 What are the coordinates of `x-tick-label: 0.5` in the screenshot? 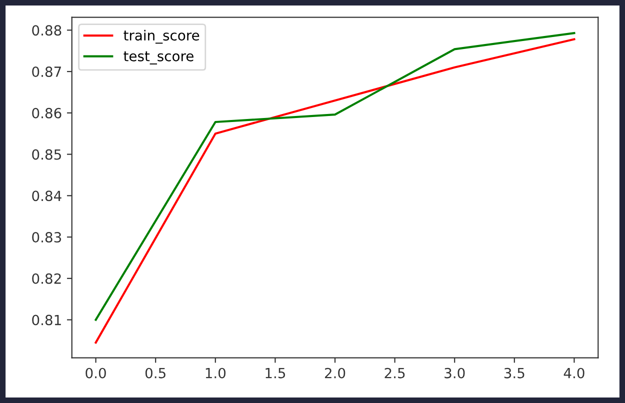 It's located at (155, 373).